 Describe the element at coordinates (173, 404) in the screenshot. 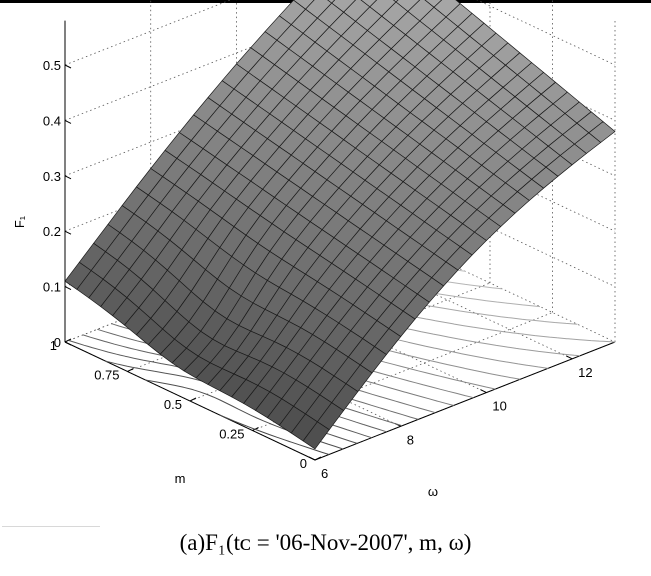

I see `m-tick-label: 0.5` at that location.